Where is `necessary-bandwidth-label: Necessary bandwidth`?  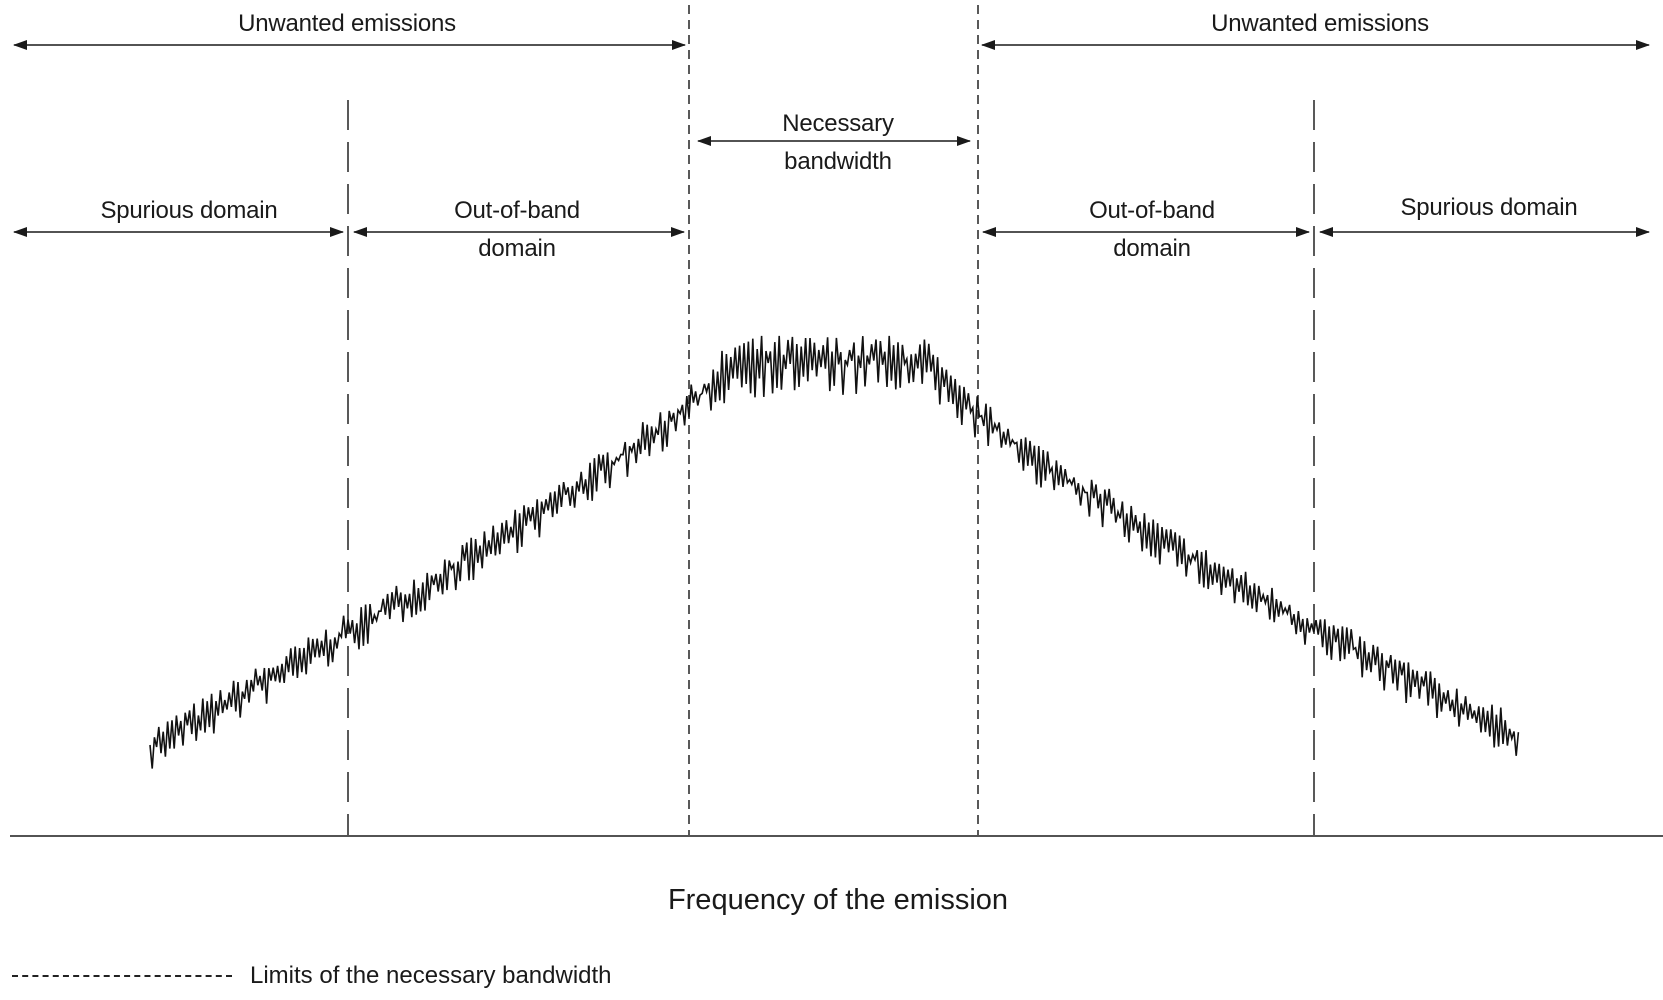 necessary-bandwidth-label: Necessary bandwidth is located at coordinates (838, 143).